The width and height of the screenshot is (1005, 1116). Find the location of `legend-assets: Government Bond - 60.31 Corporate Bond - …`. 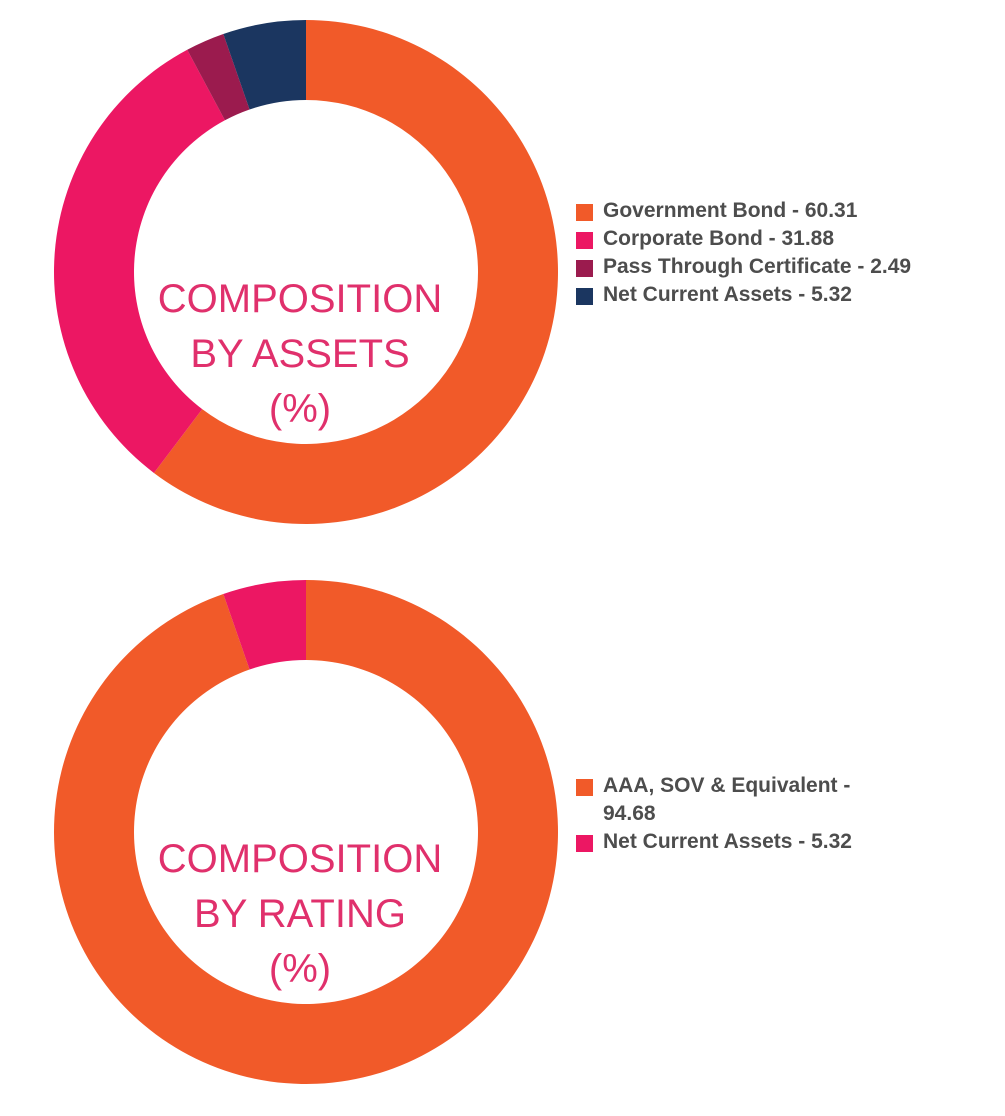

legend-assets: Government Bond - 60.31 Corporate Bond - … is located at coordinates (743, 253).